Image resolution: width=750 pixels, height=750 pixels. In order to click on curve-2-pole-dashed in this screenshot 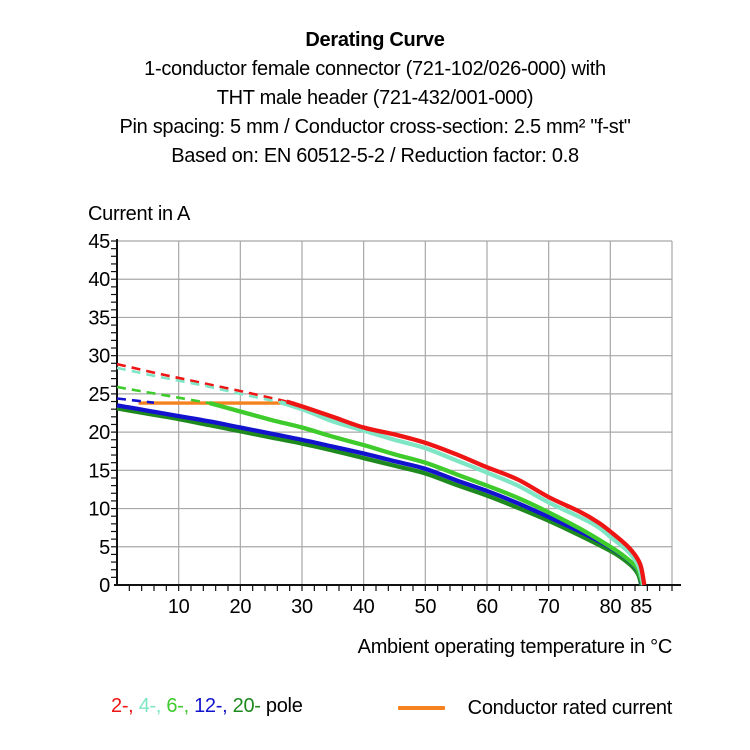, I will do `click(201, 382)`.